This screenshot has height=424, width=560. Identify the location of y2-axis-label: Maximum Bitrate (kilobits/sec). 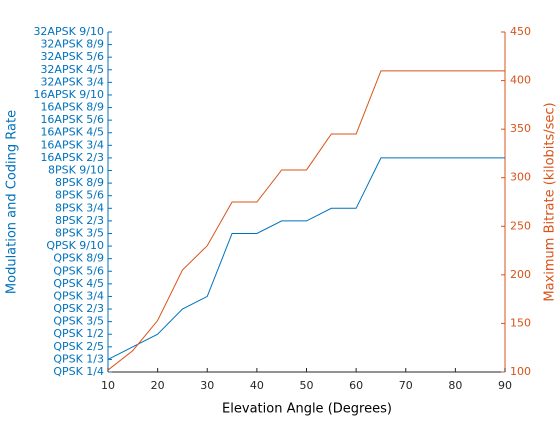
(550, 201).